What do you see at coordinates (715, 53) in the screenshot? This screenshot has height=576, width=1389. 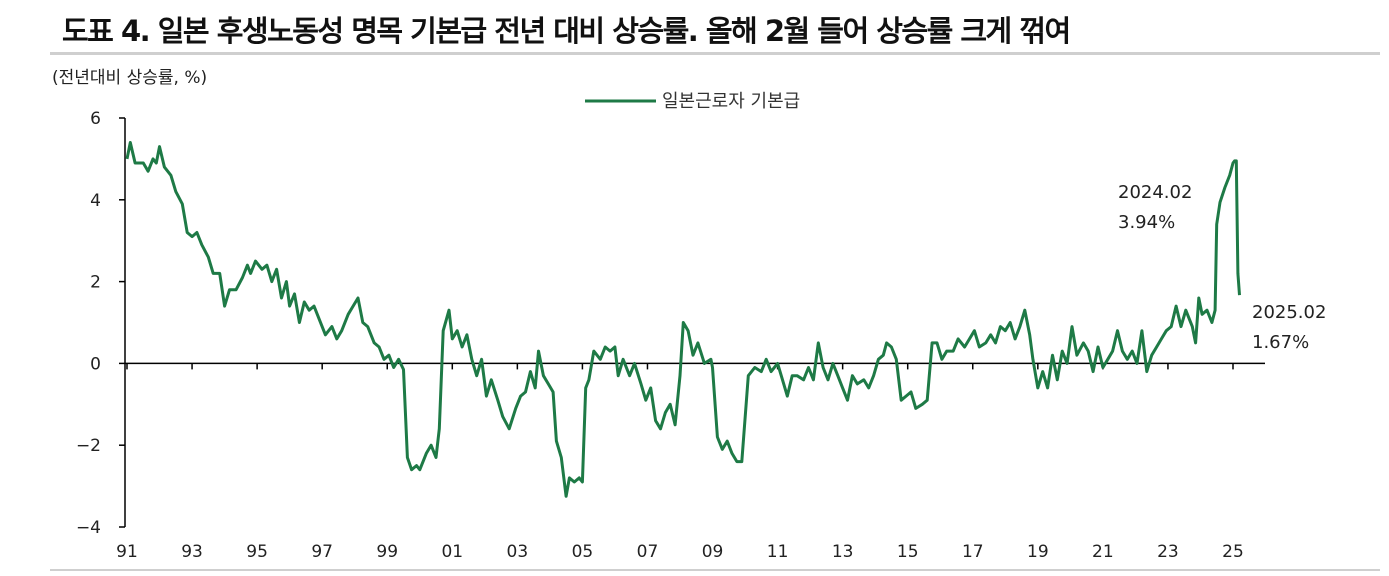 I see `top-divider` at bounding box center [715, 53].